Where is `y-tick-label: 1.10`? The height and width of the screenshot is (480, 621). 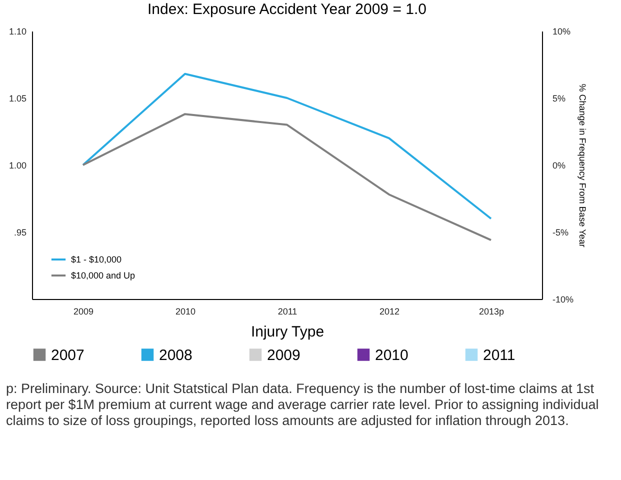 y-tick-label: 1.10 is located at coordinates (17, 31).